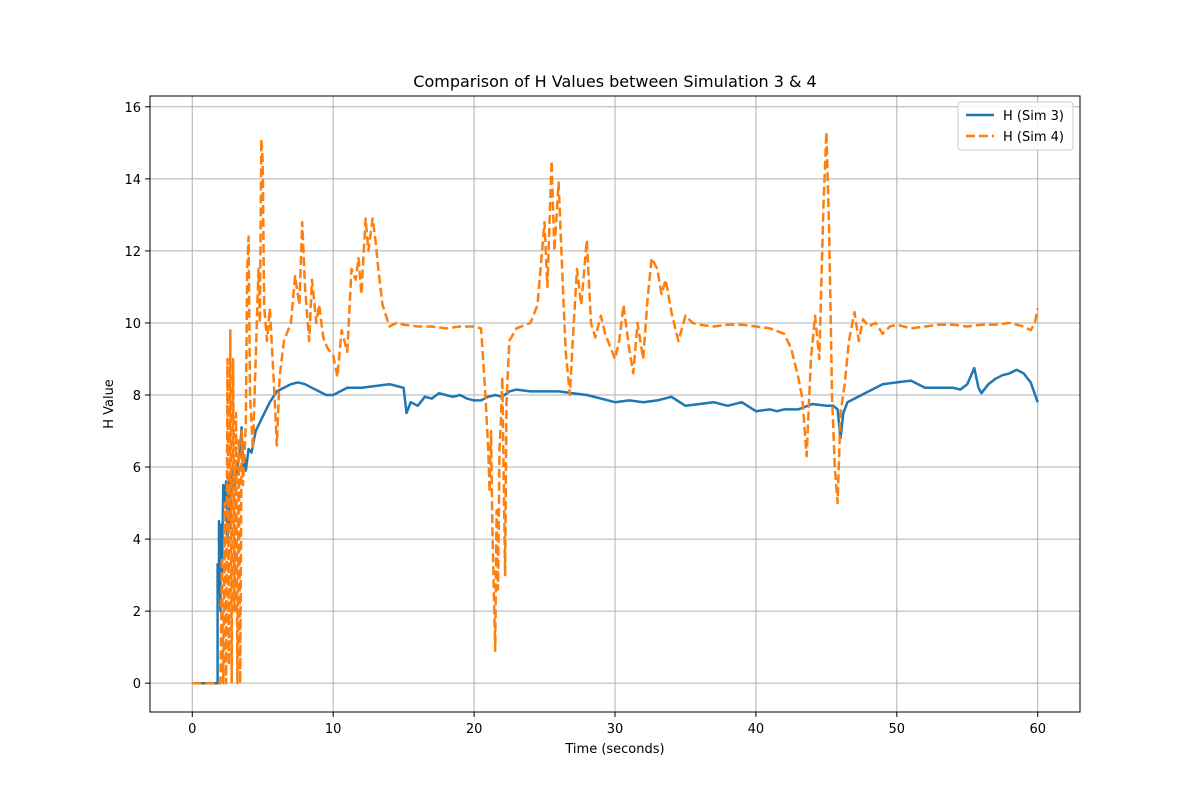 This screenshot has width=1200, height=800. I want to click on y-tick-label: 14, so click(132, 180).